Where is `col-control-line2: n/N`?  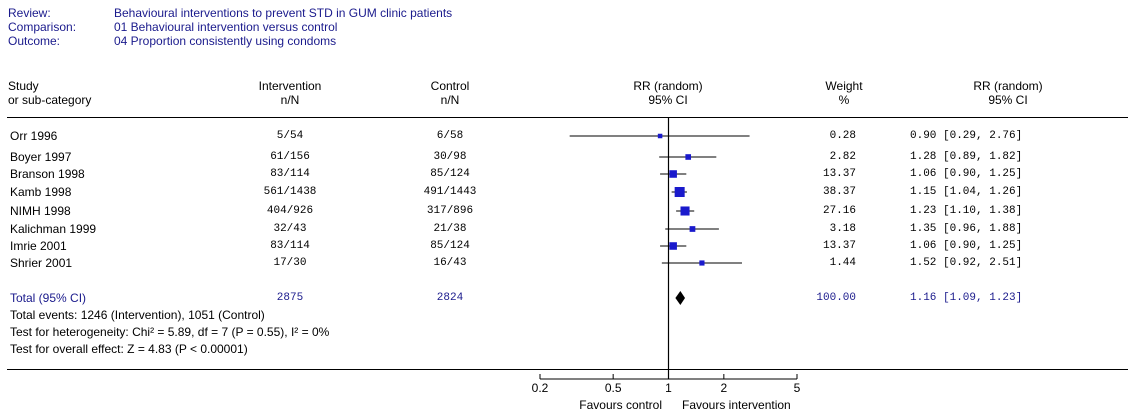
col-control-line2: n/N is located at coordinates (450, 100).